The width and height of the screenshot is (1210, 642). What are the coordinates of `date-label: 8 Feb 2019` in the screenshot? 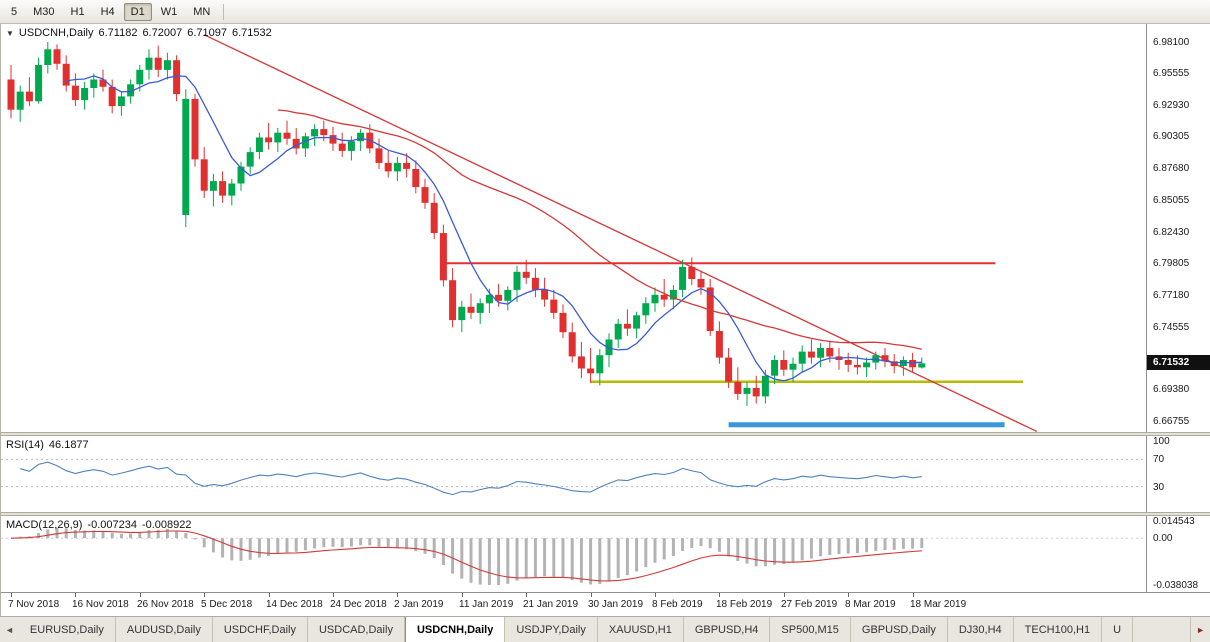 It's located at (677, 604).